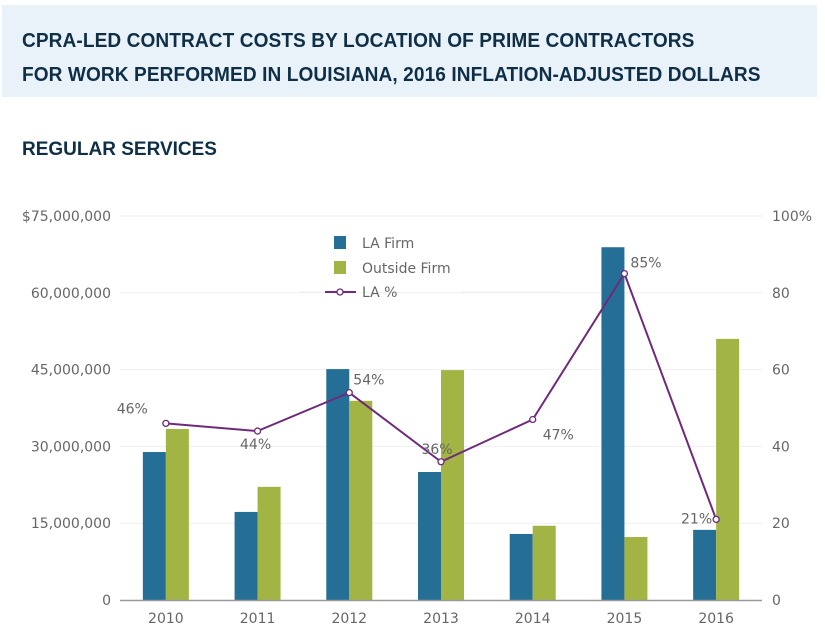 This screenshot has height=636, width=825. What do you see at coordinates (388, 244) in the screenshot?
I see `legend-label-la-firm: LA Firm` at bounding box center [388, 244].